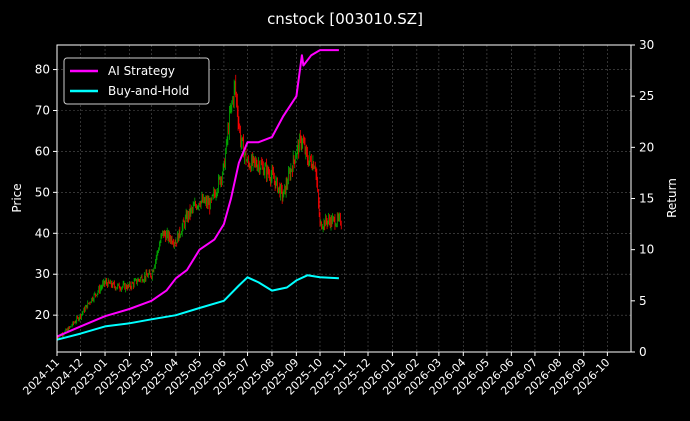  I want to click on y-right-tick-label: 20, so click(646, 147).